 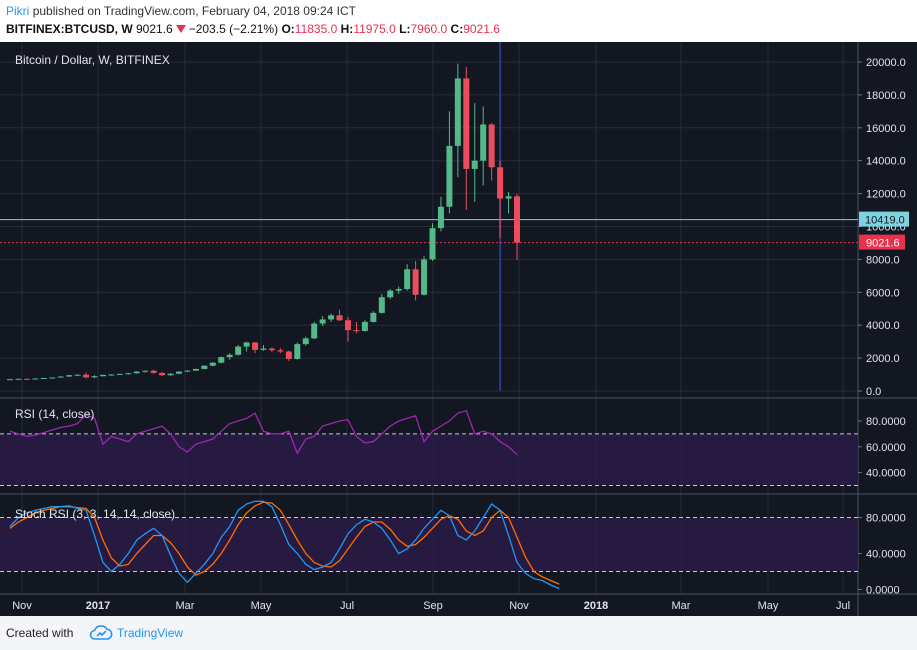 I want to click on low-label: L:, so click(x=405, y=29).